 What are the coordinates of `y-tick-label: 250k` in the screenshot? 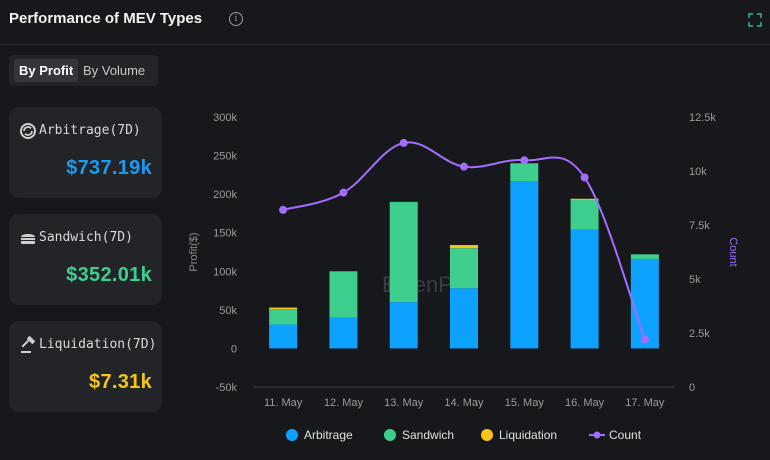 It's located at (225, 157).